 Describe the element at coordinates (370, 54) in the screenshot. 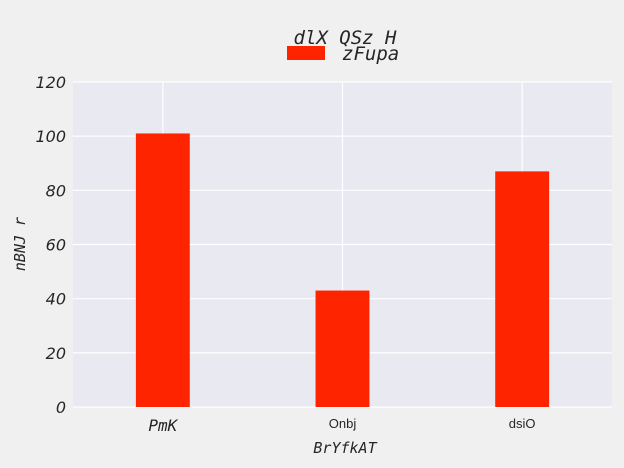

I see `legend-label: zFupa` at that location.